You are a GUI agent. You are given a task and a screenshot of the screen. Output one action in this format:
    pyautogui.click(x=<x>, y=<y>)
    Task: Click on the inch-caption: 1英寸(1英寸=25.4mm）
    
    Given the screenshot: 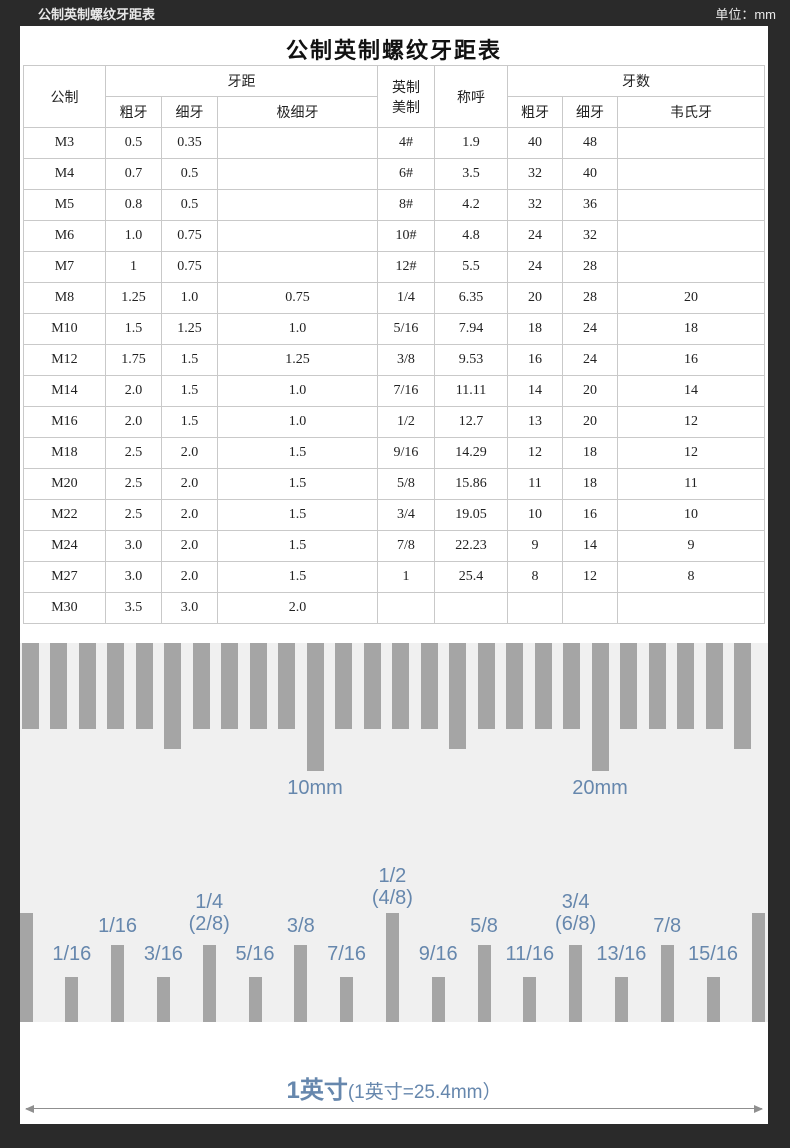 What is the action you would take?
    pyautogui.click(x=394, y=1087)
    